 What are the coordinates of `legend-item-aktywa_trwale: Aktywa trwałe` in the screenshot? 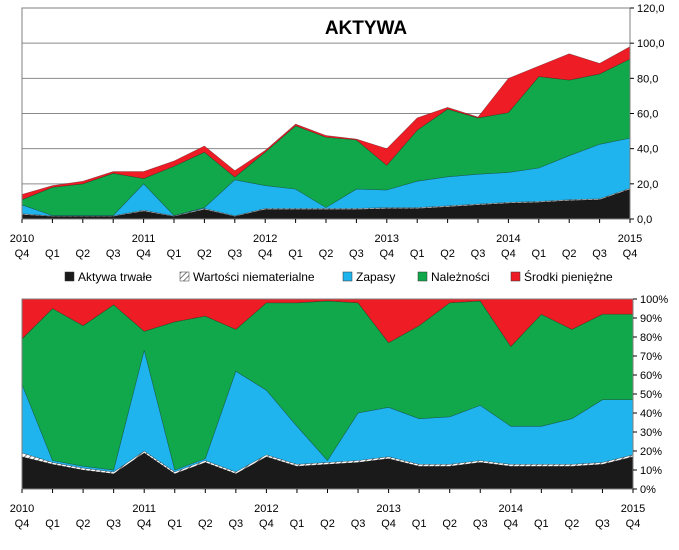 It's located at (108, 277).